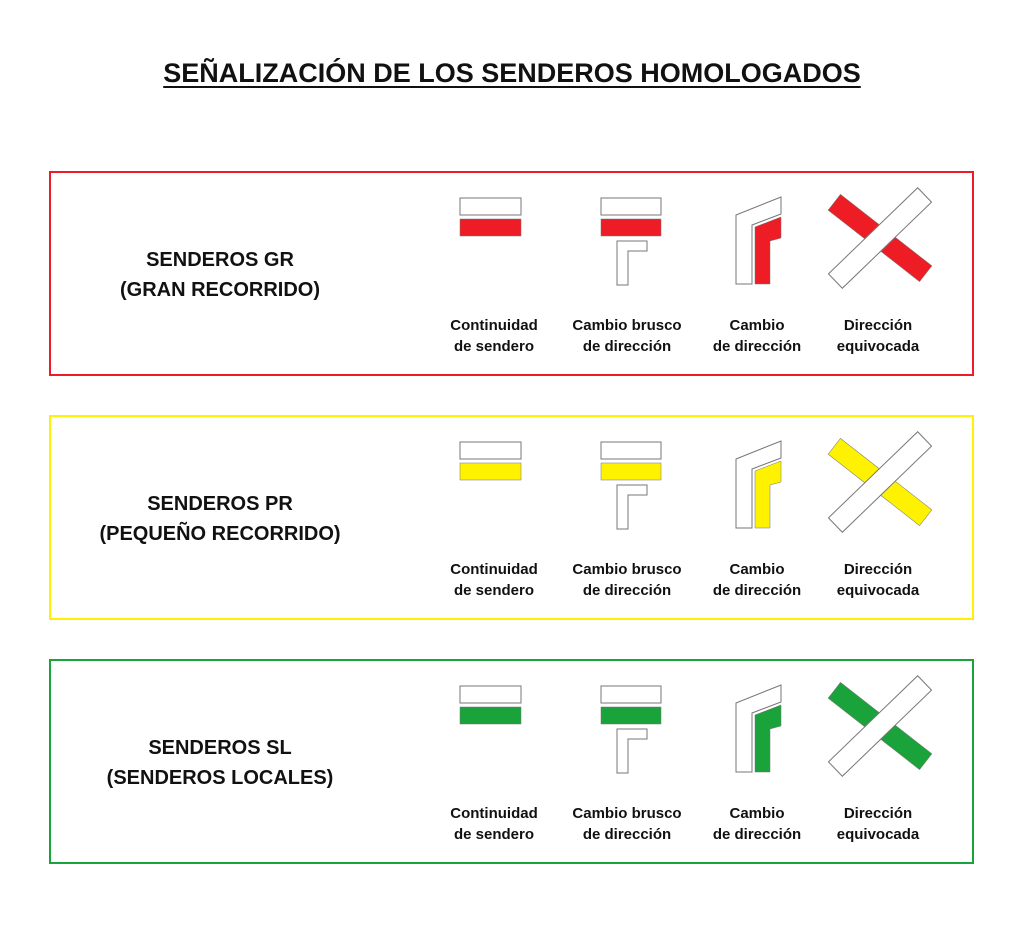  I want to click on page-title: SEÑALIZACIÓN DE LOS SENDEROS HOMOLOGADOS, so click(512, 73).